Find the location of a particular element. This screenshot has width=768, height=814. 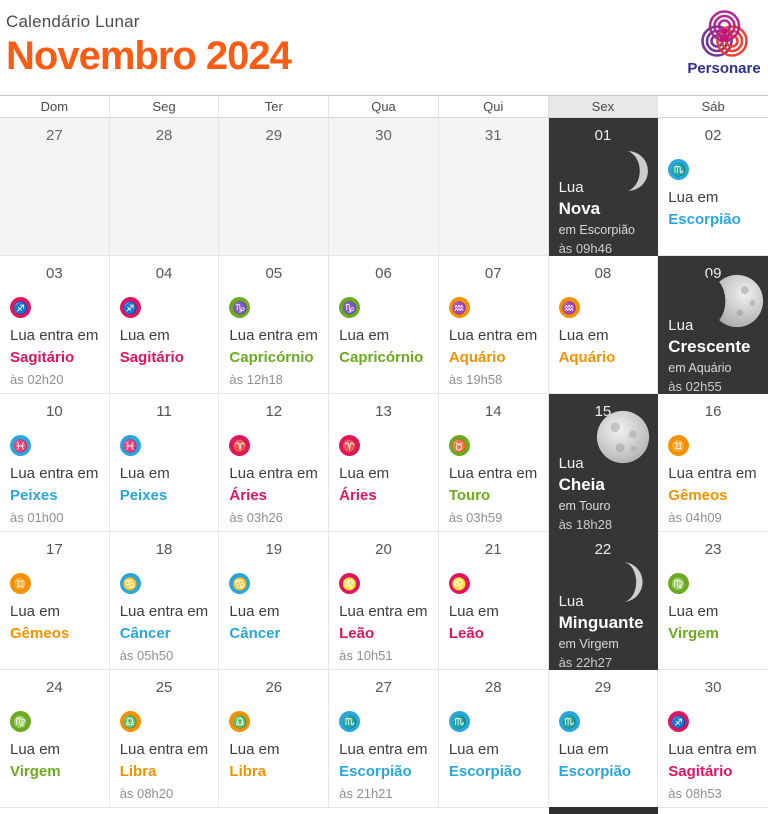

phase-time: às 18h28 is located at coordinates (585, 524).